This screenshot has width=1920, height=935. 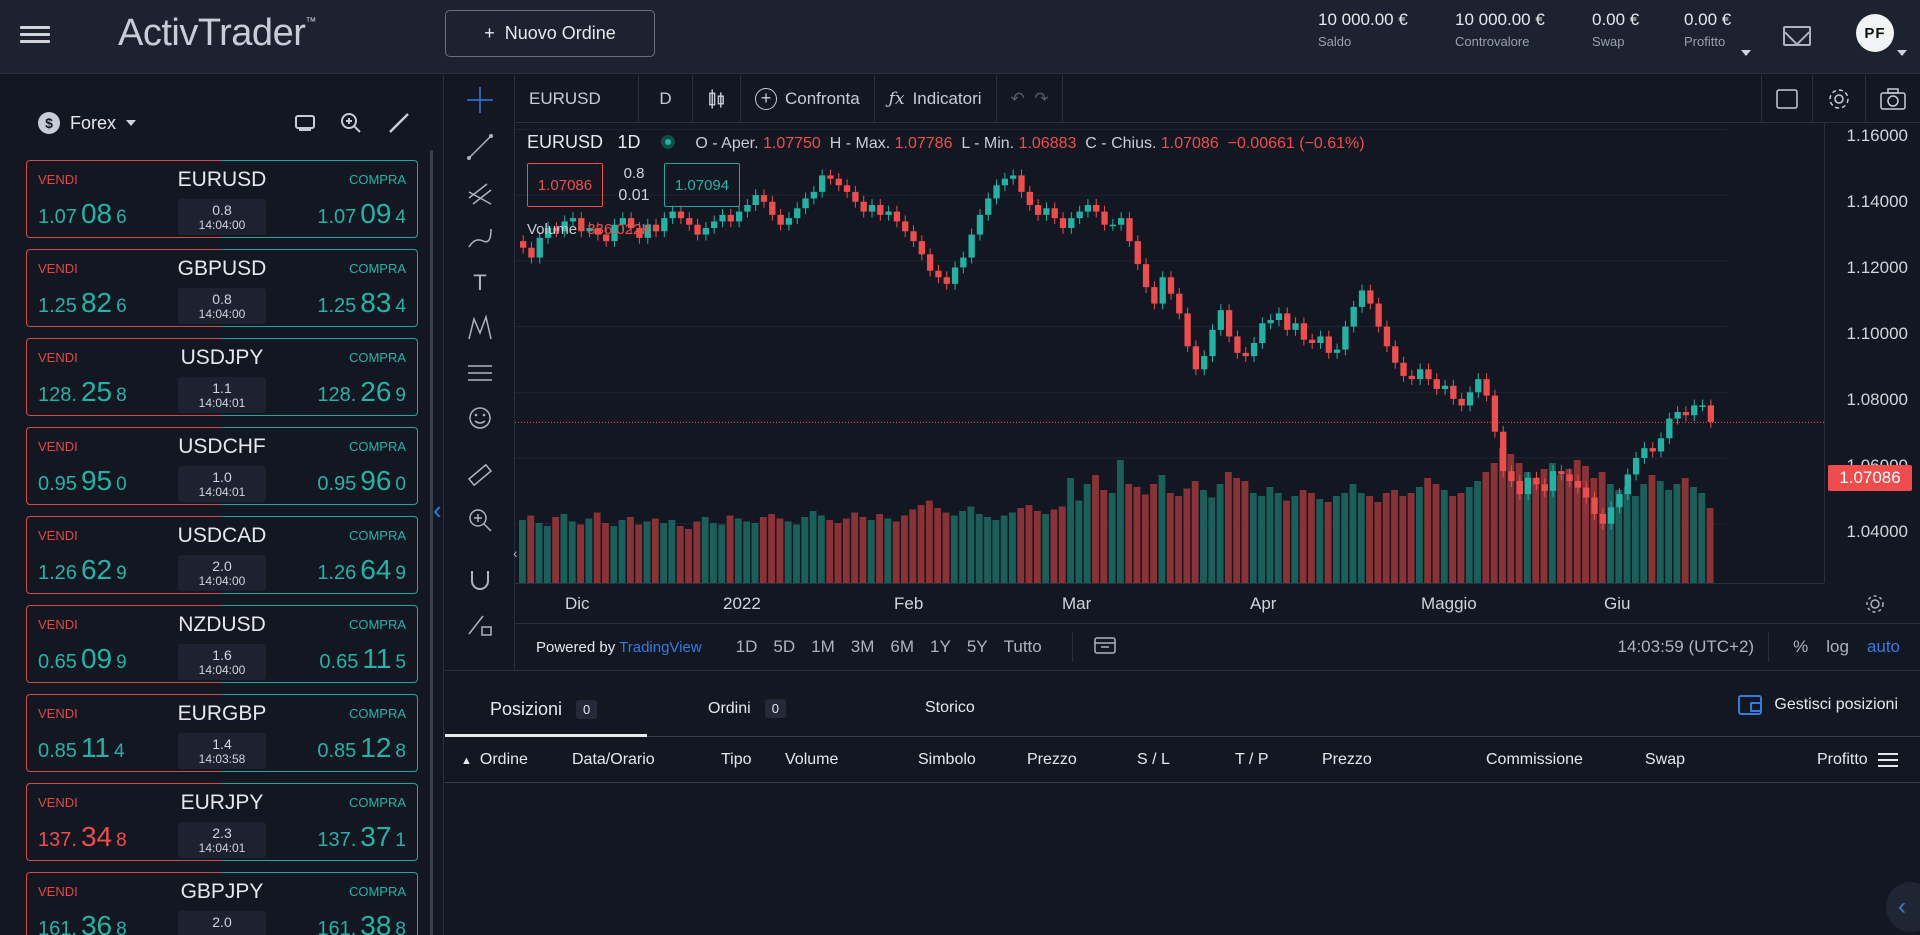 I want to click on range-all: Tutto, so click(x=1022, y=646).